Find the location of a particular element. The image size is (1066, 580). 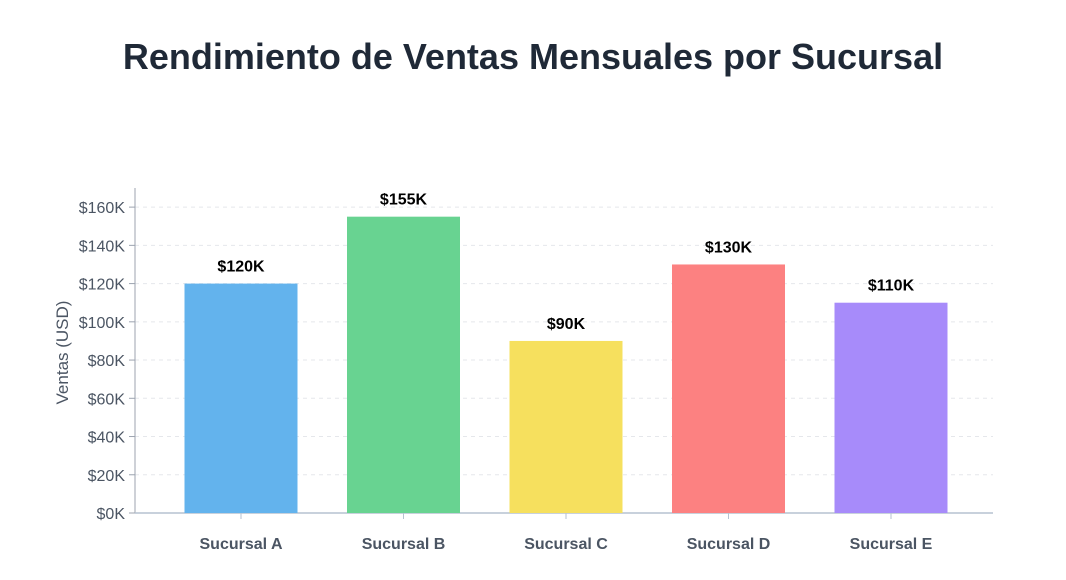

data-label: $90K is located at coordinates (566, 324).